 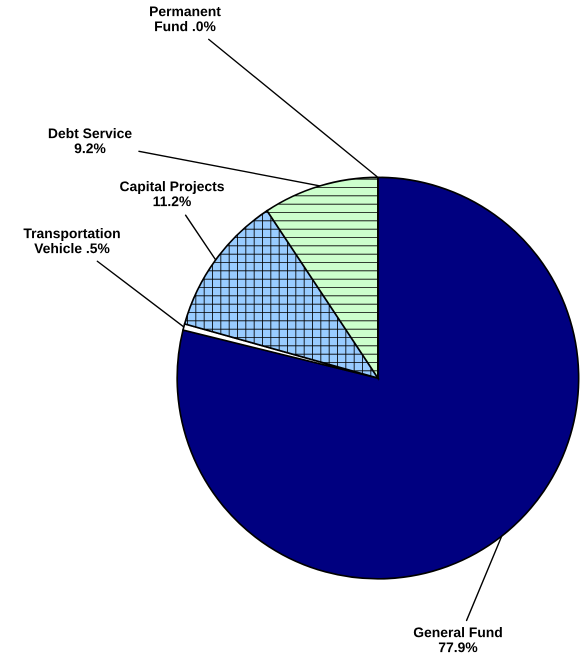 I want to click on slice-label: General Fund, so click(x=458, y=632).